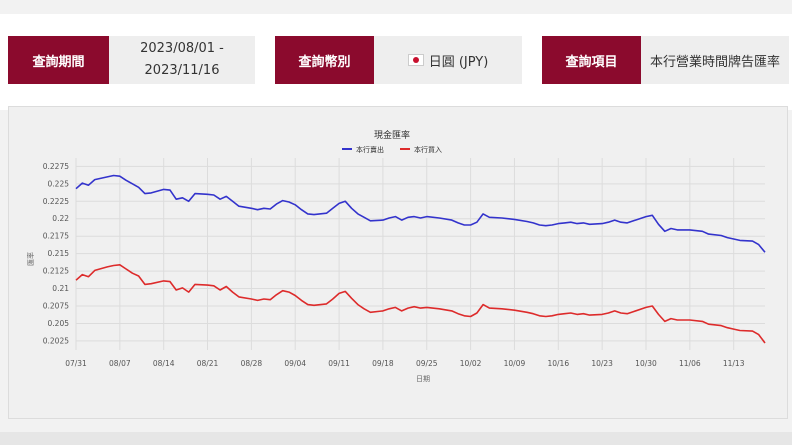  Describe the element at coordinates (252, 363) in the screenshot. I see `x-tick-label: 08/28` at that location.